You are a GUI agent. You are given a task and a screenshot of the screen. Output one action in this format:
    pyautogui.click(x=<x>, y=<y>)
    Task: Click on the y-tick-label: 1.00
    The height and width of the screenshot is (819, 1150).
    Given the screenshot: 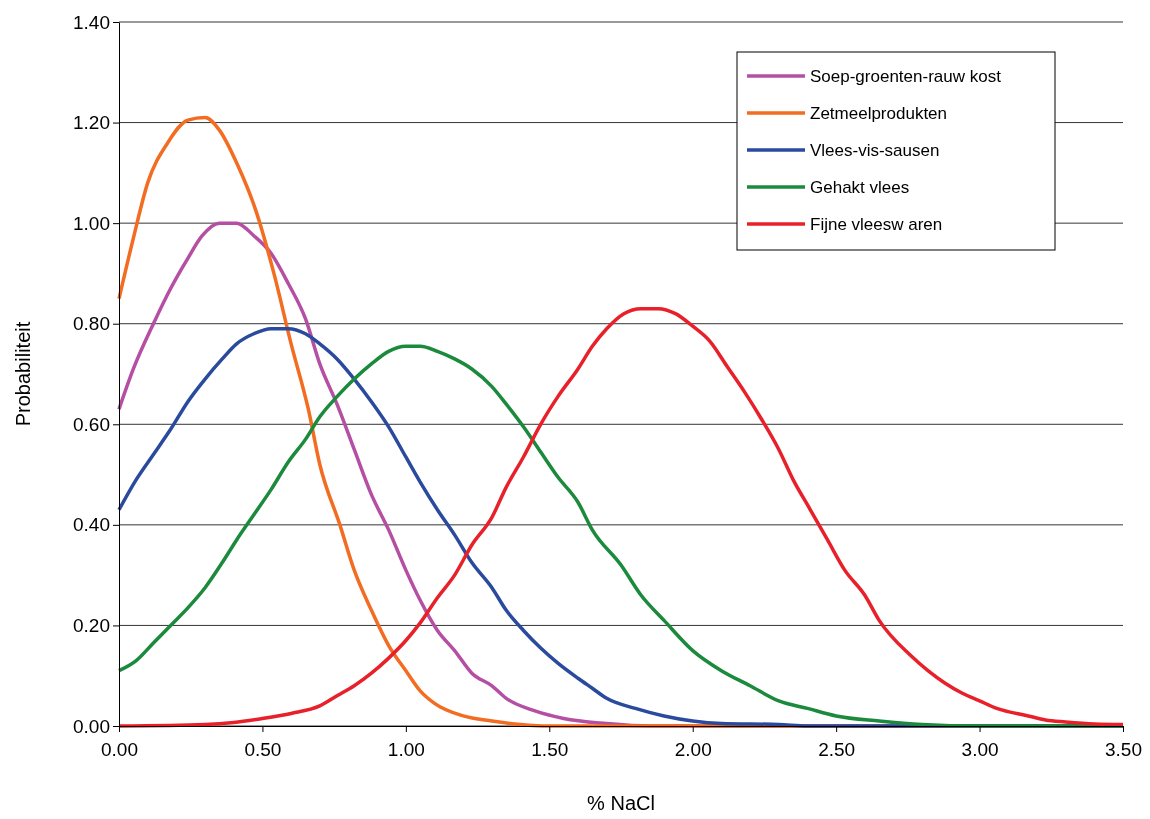 What is the action you would take?
    pyautogui.click(x=91, y=223)
    